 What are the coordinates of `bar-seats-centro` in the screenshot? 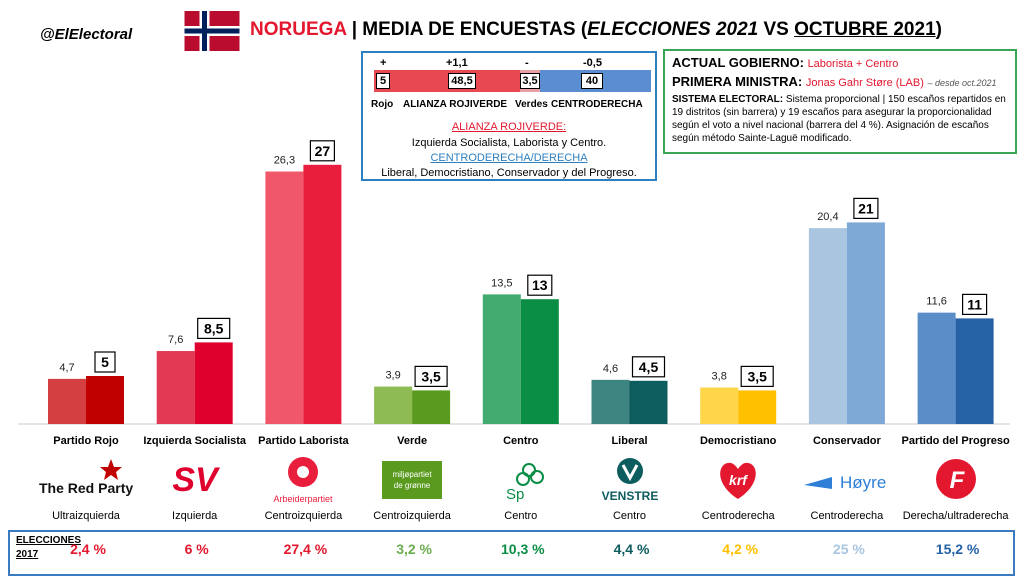 It's located at (539, 361).